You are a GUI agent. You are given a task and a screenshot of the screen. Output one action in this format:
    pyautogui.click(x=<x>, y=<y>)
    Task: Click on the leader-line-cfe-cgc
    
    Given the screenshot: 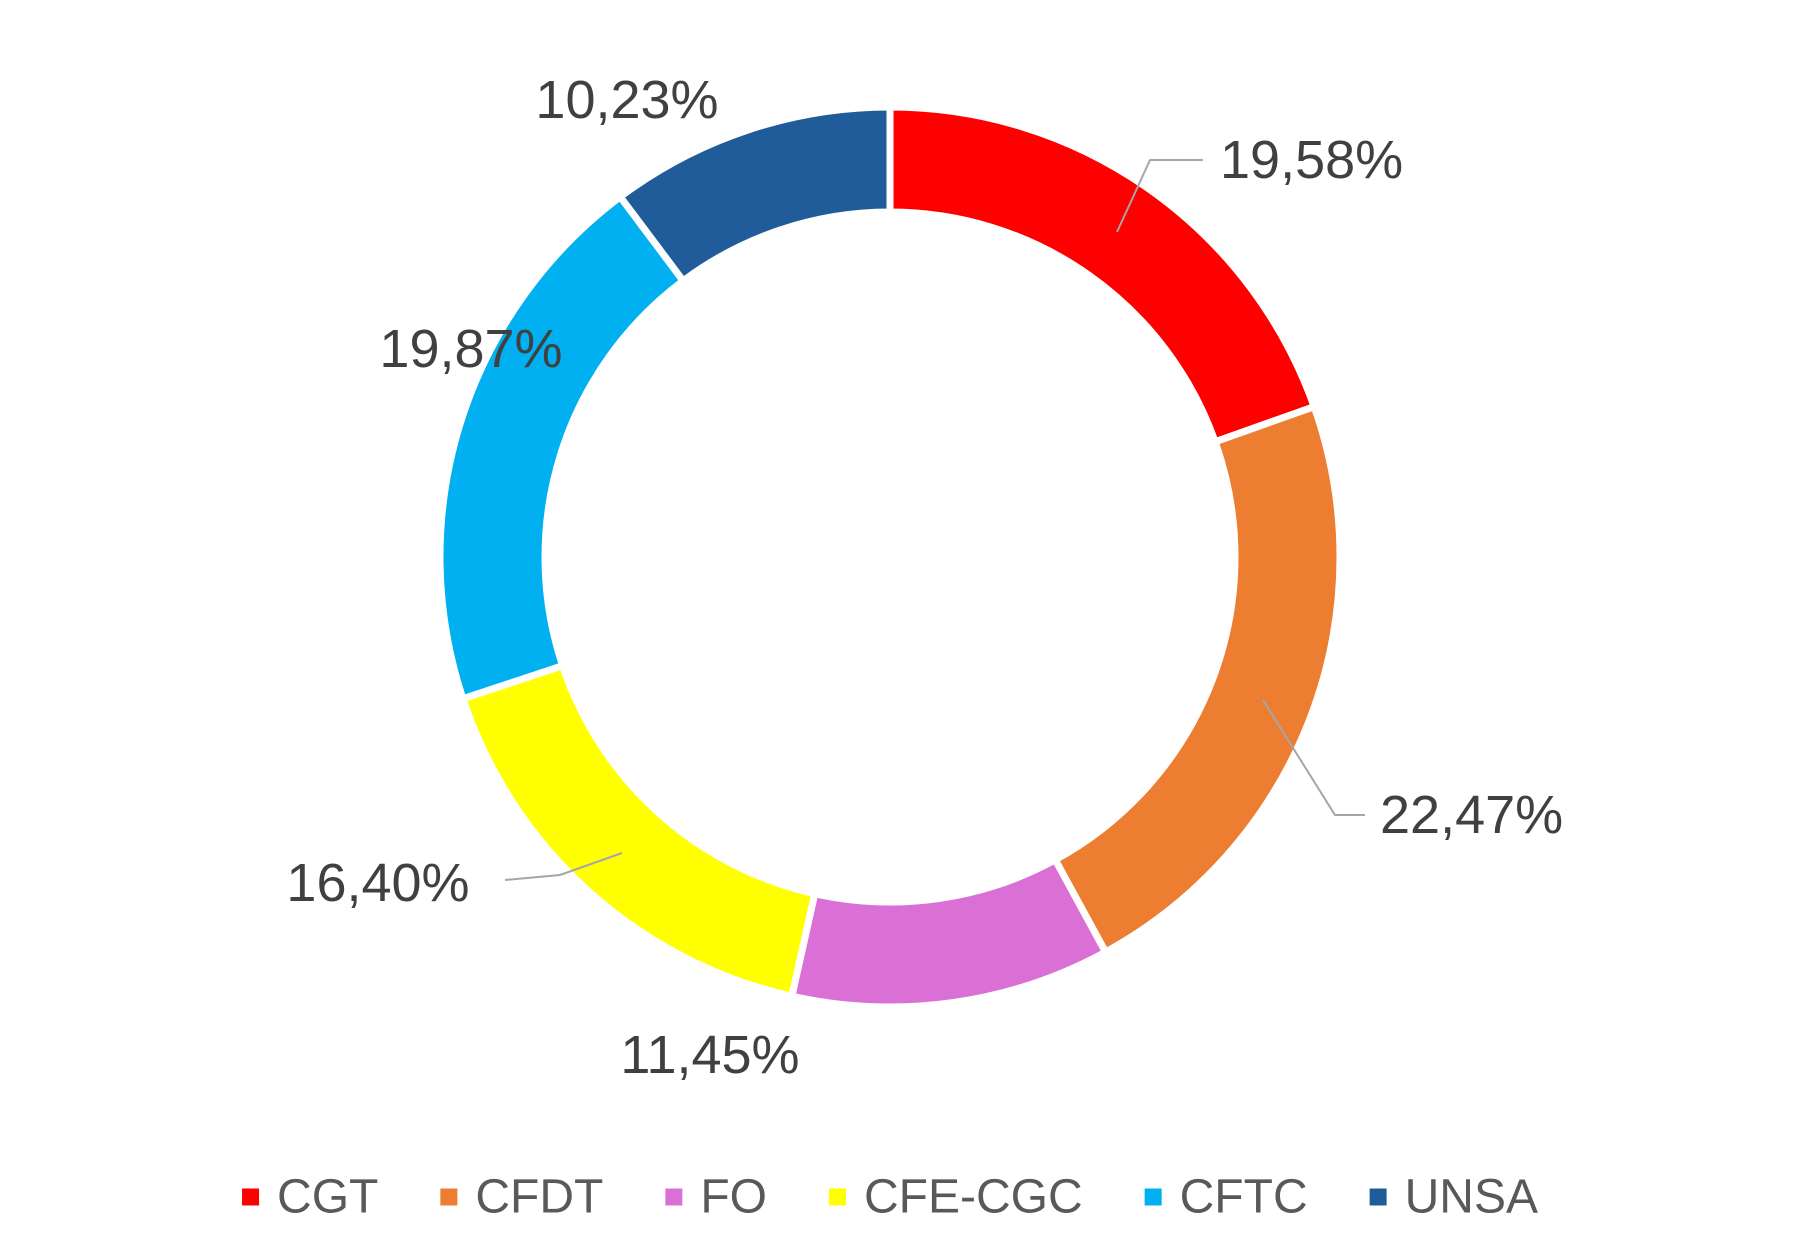 What is the action you would take?
    pyautogui.click(x=563, y=866)
    